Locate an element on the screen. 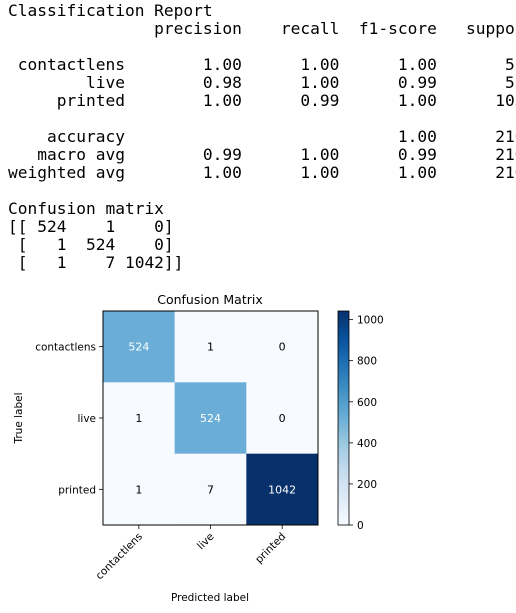  y-tick-label: printed is located at coordinates (77, 490).